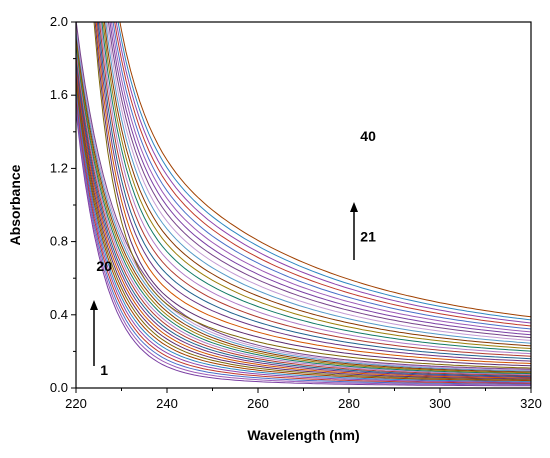 The image size is (550, 458). Describe the element at coordinates (354, 207) in the screenshot. I see `arrow-21-40-head` at that location.